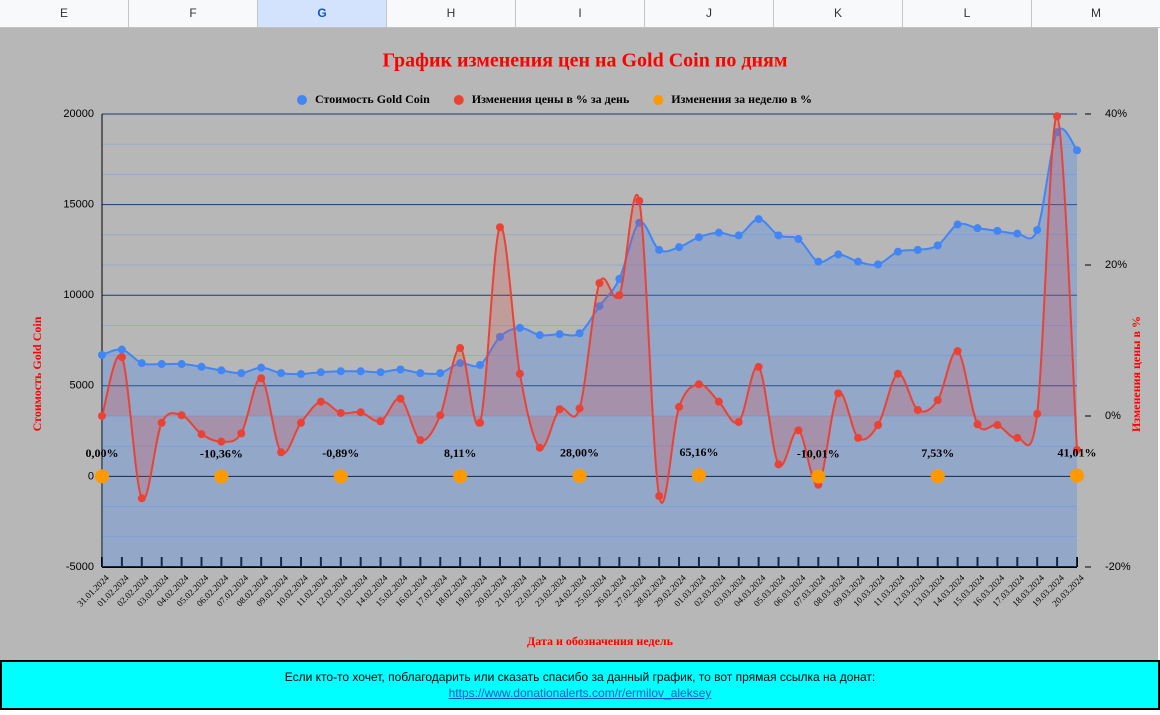 The width and height of the screenshot is (1160, 715). I want to click on week-label: 8,11%, so click(460, 453).